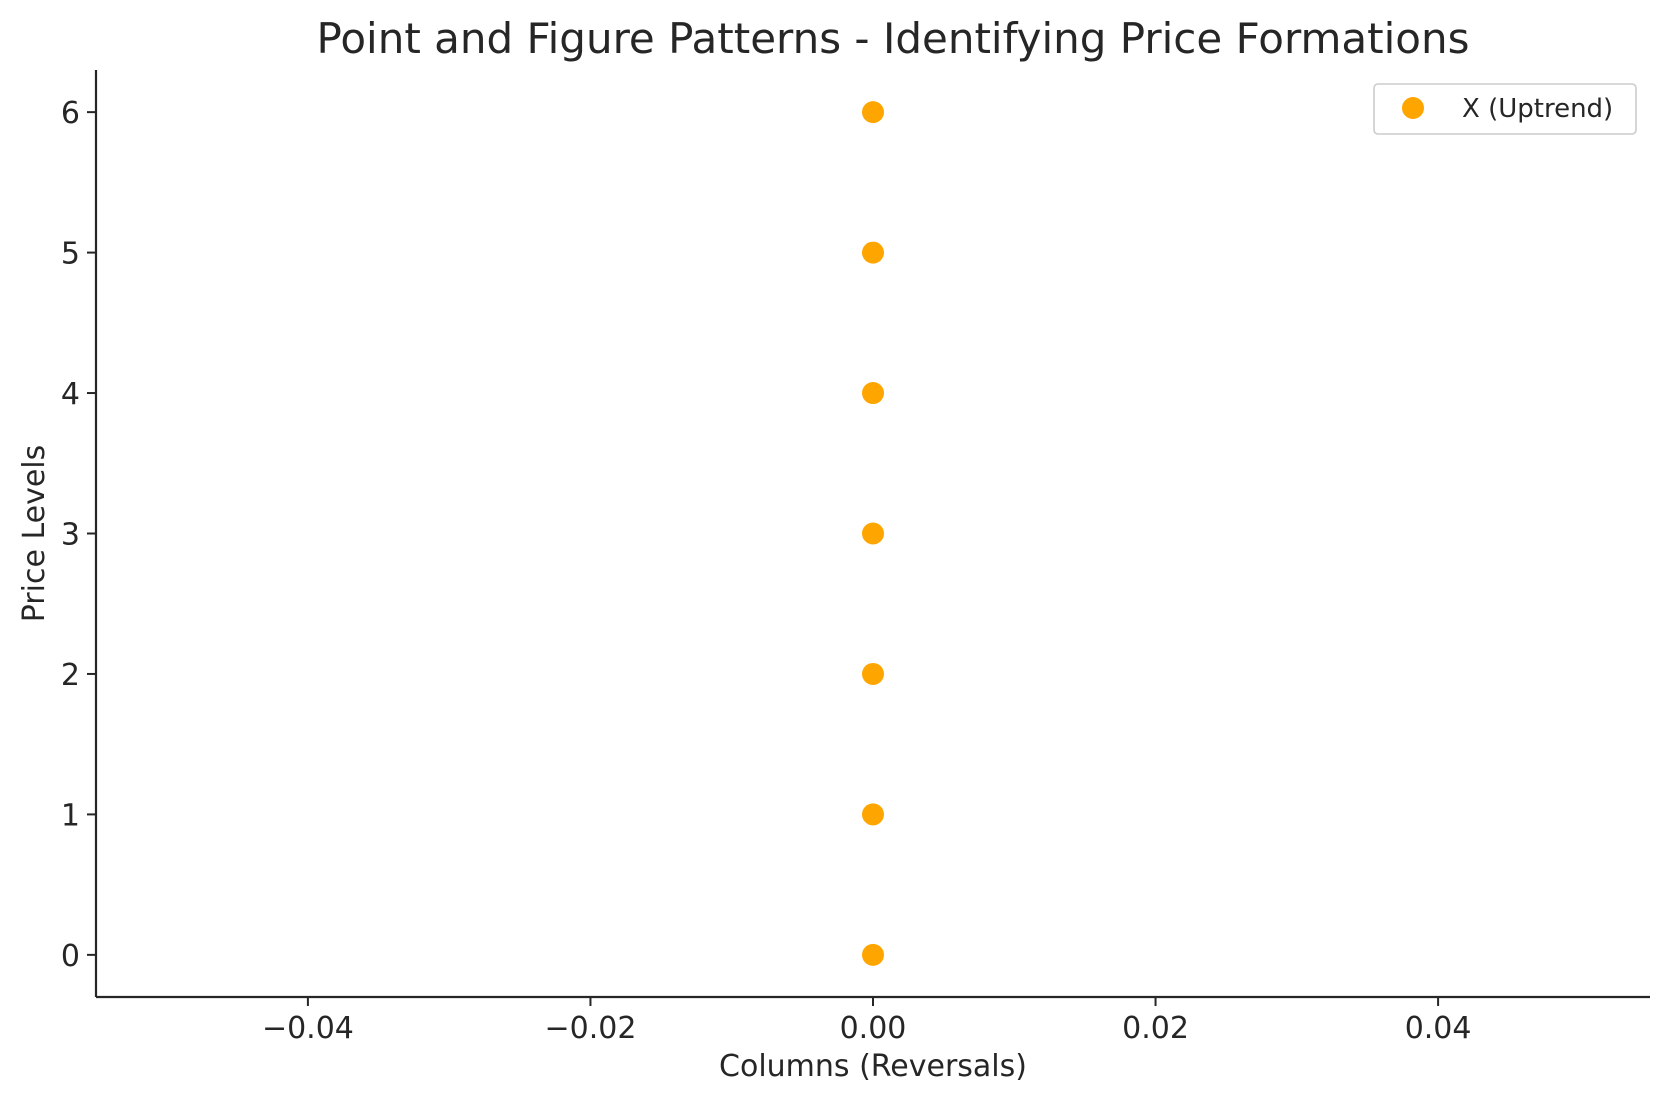  Describe the element at coordinates (1155, 1028) in the screenshot. I see `x-tick-label: 0.02` at that location.